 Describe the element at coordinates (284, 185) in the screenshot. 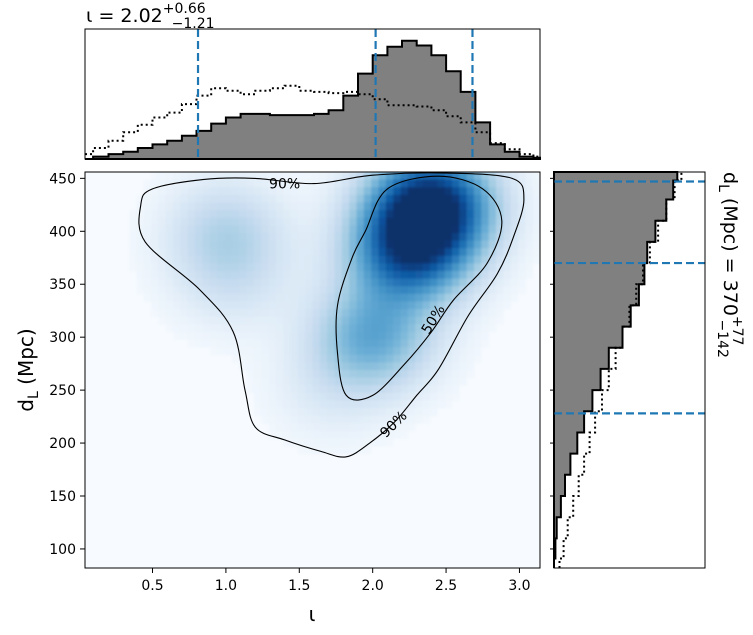

I see `contour-label: 90%` at that location.